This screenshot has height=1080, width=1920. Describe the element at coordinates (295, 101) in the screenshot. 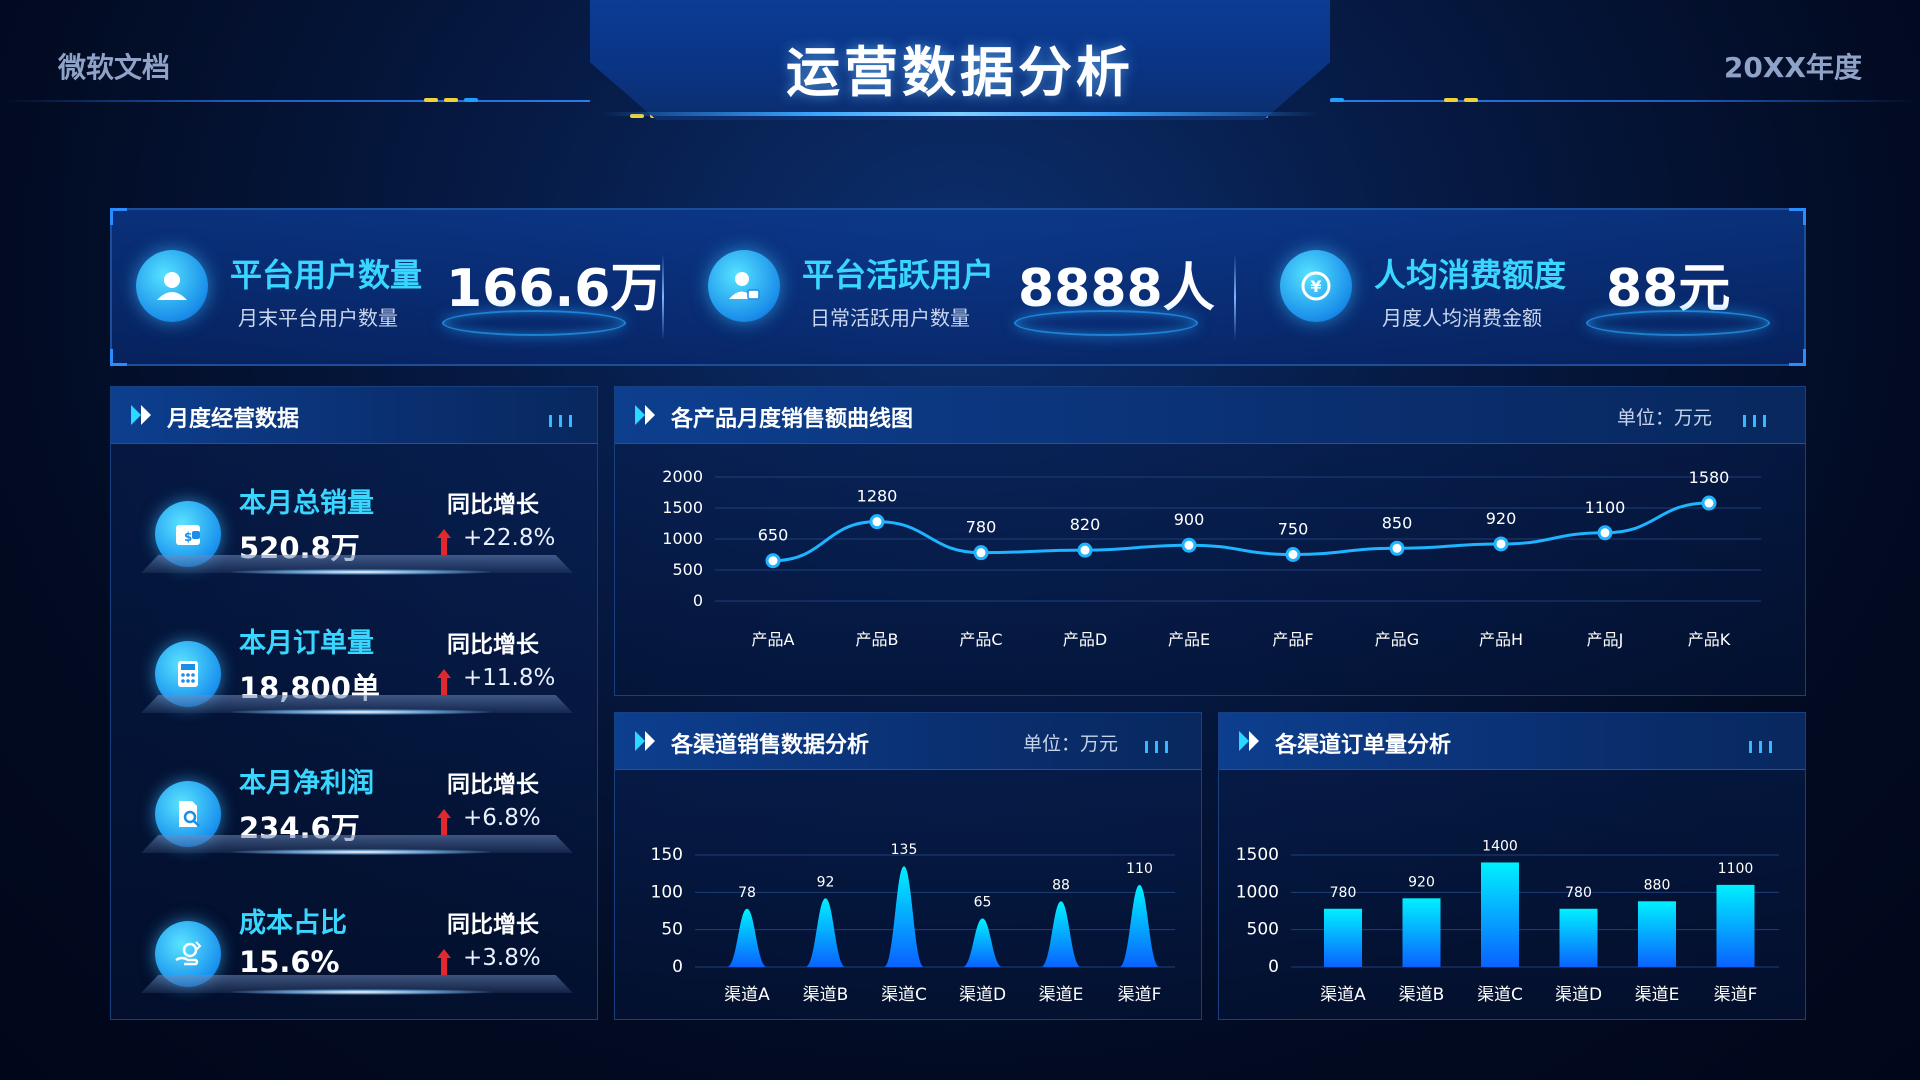

I see `header-line-left` at that location.